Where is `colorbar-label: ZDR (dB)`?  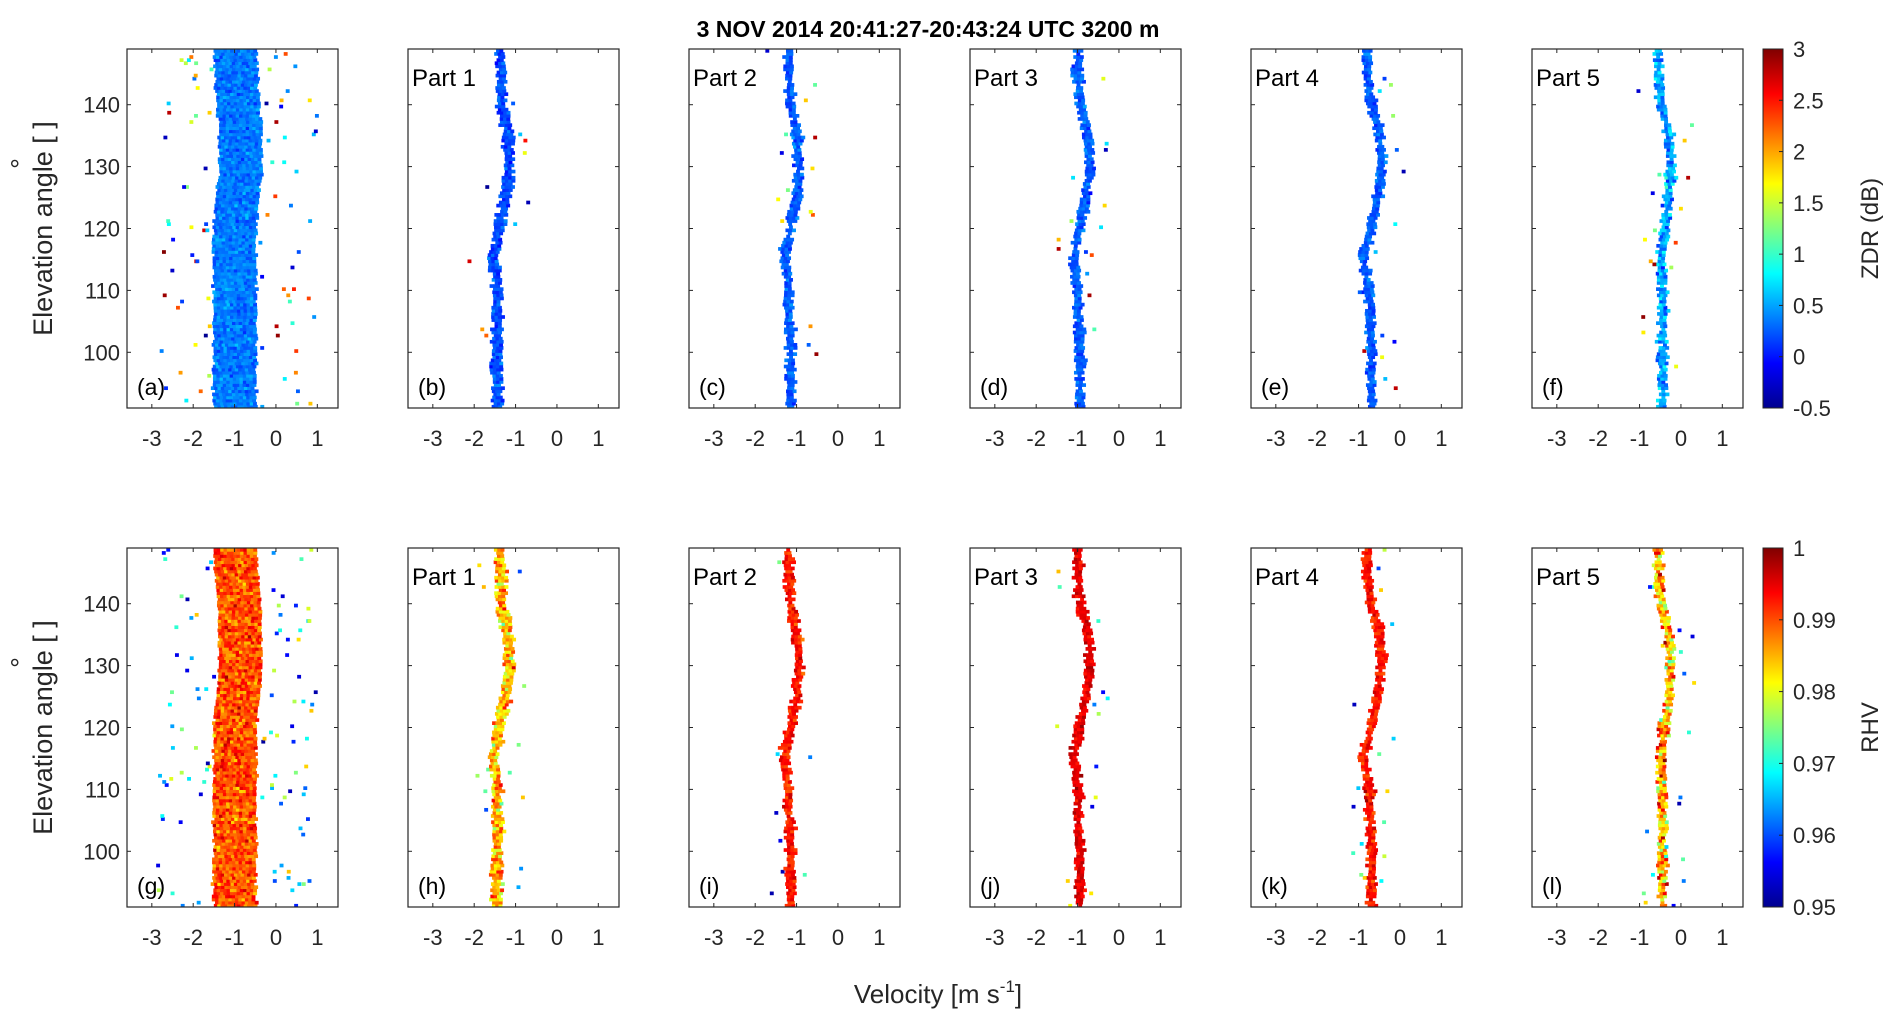
colorbar-label: ZDR (dB) is located at coordinates (1870, 228).